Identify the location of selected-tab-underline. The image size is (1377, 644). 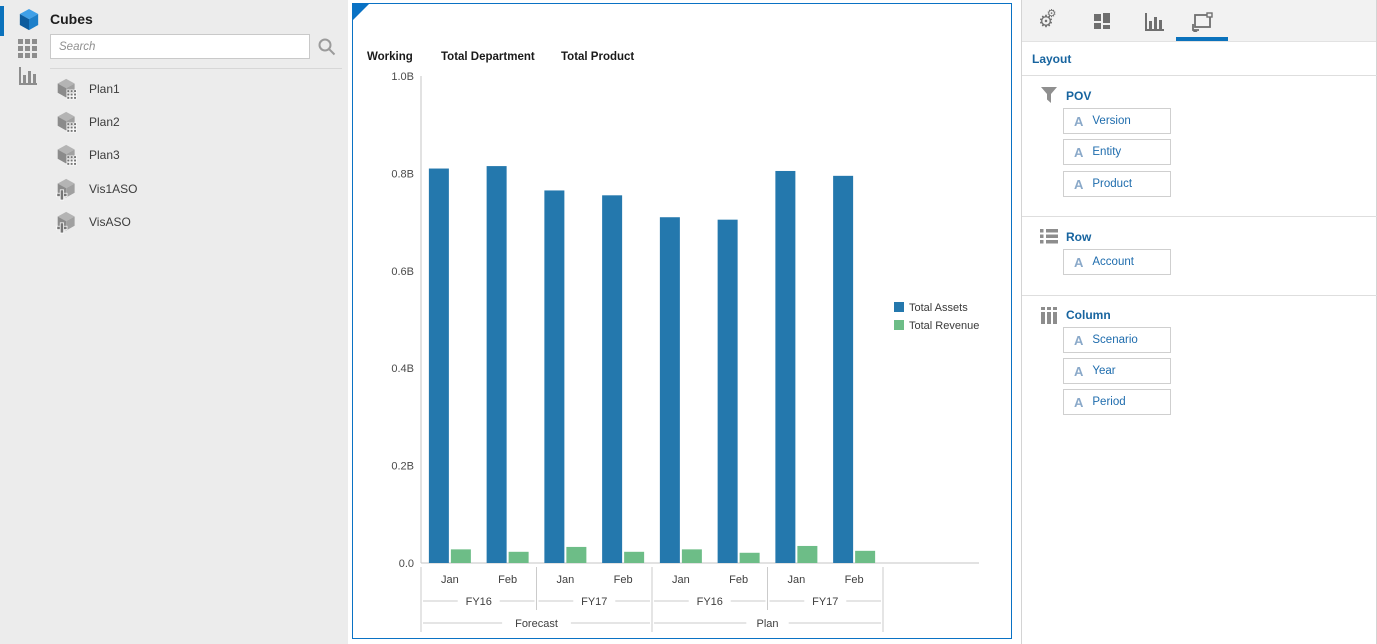
(1202, 39).